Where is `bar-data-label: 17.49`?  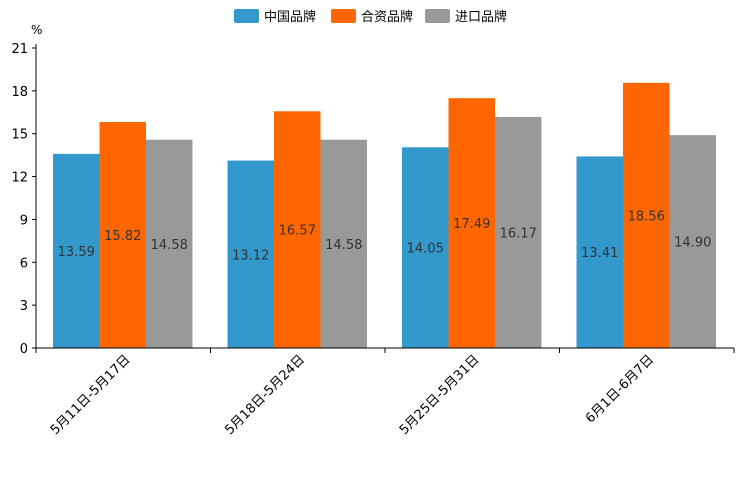
bar-data-label: 17.49 is located at coordinates (471, 224).